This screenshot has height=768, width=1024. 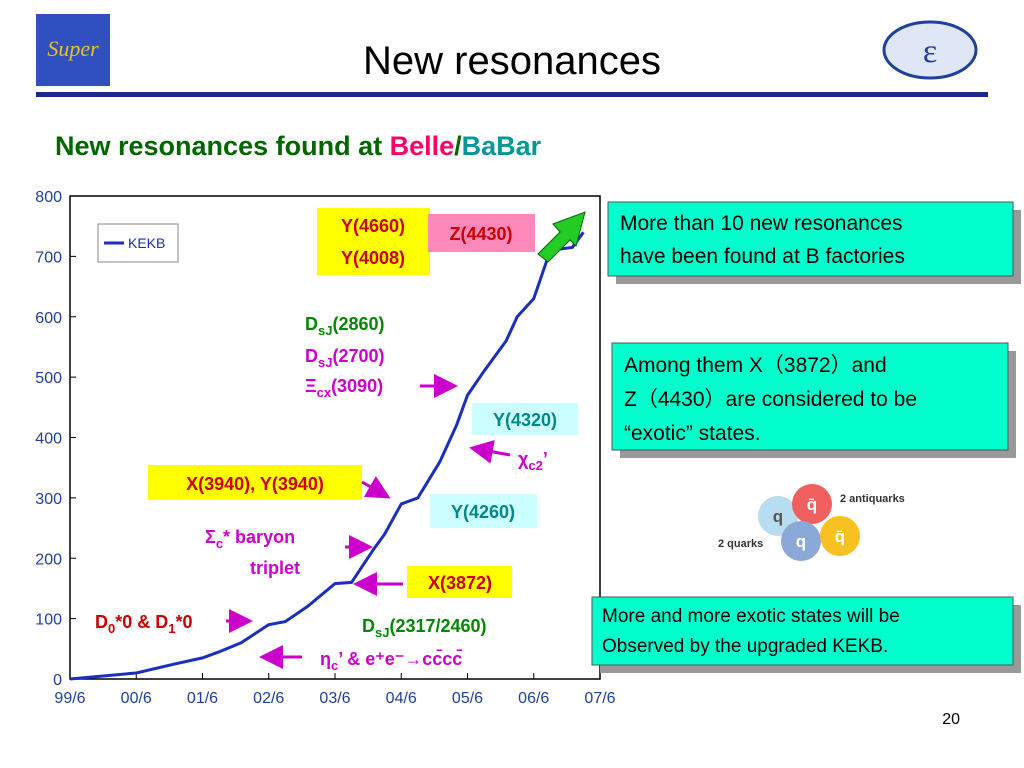 I want to click on annotation-part: (3090), so click(x=357, y=386).